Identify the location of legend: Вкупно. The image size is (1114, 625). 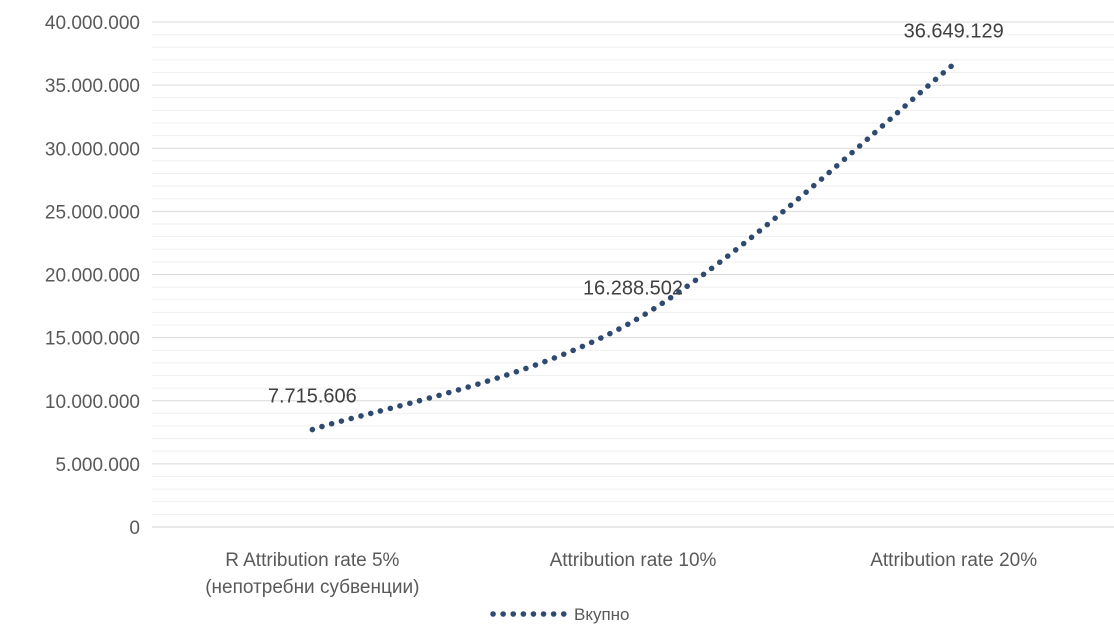
(560, 614).